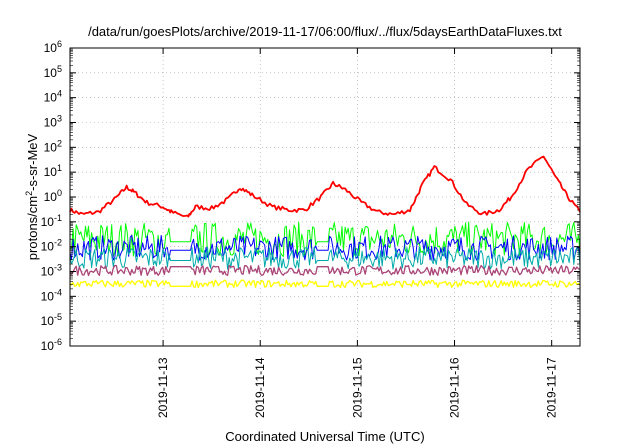 This screenshot has height=448, width=640. What do you see at coordinates (455, 387) in the screenshot?
I see `x-tick-label: 2019-11-16` at bounding box center [455, 387].